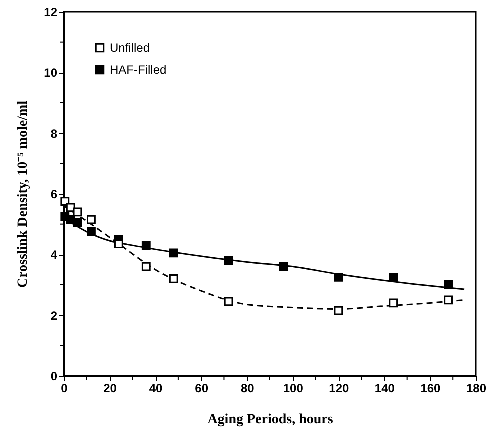  I want to click on x-tick-label: 60, so click(202, 389).